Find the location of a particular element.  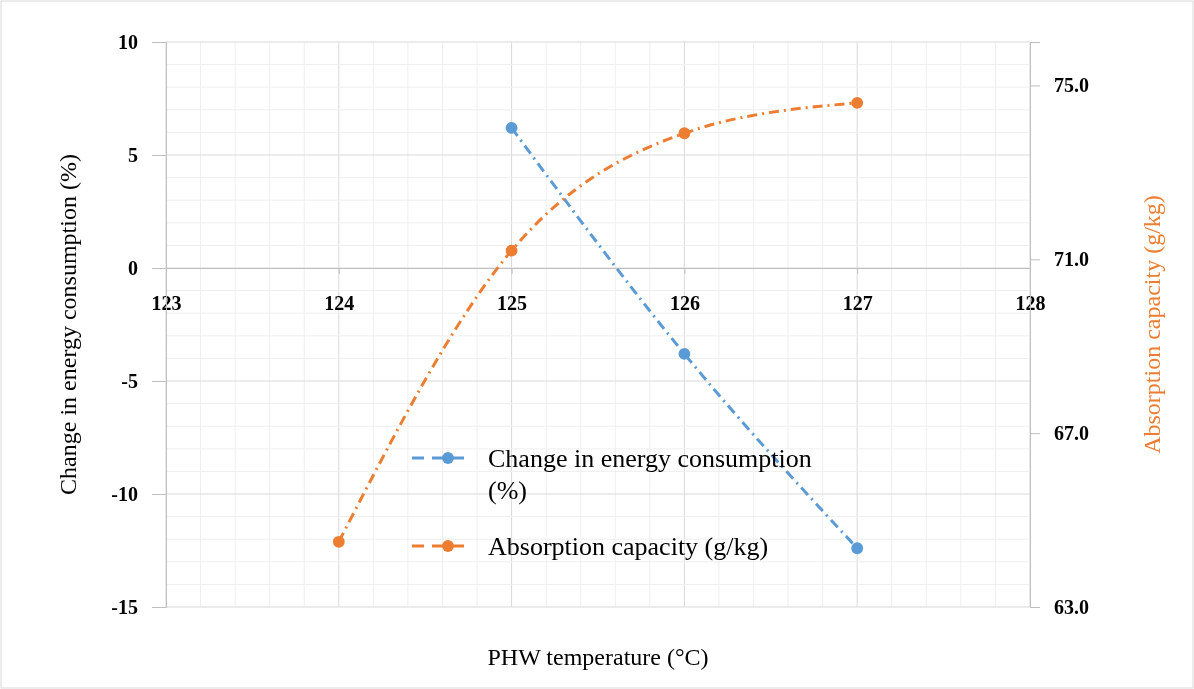

y-axis-title: Change in energy consumption (%) is located at coordinates (68, 324).